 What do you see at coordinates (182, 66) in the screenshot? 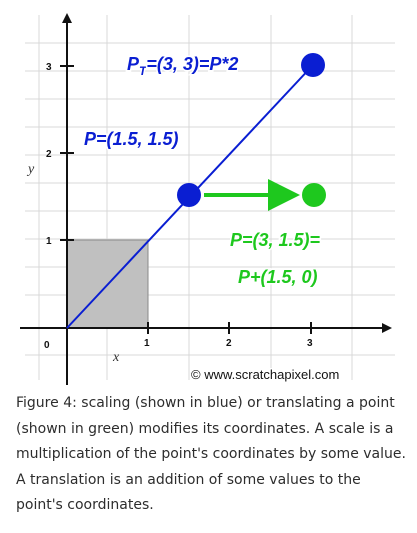
I see `scaled-point-label: PT=(3, 3)=P*2` at bounding box center [182, 66].